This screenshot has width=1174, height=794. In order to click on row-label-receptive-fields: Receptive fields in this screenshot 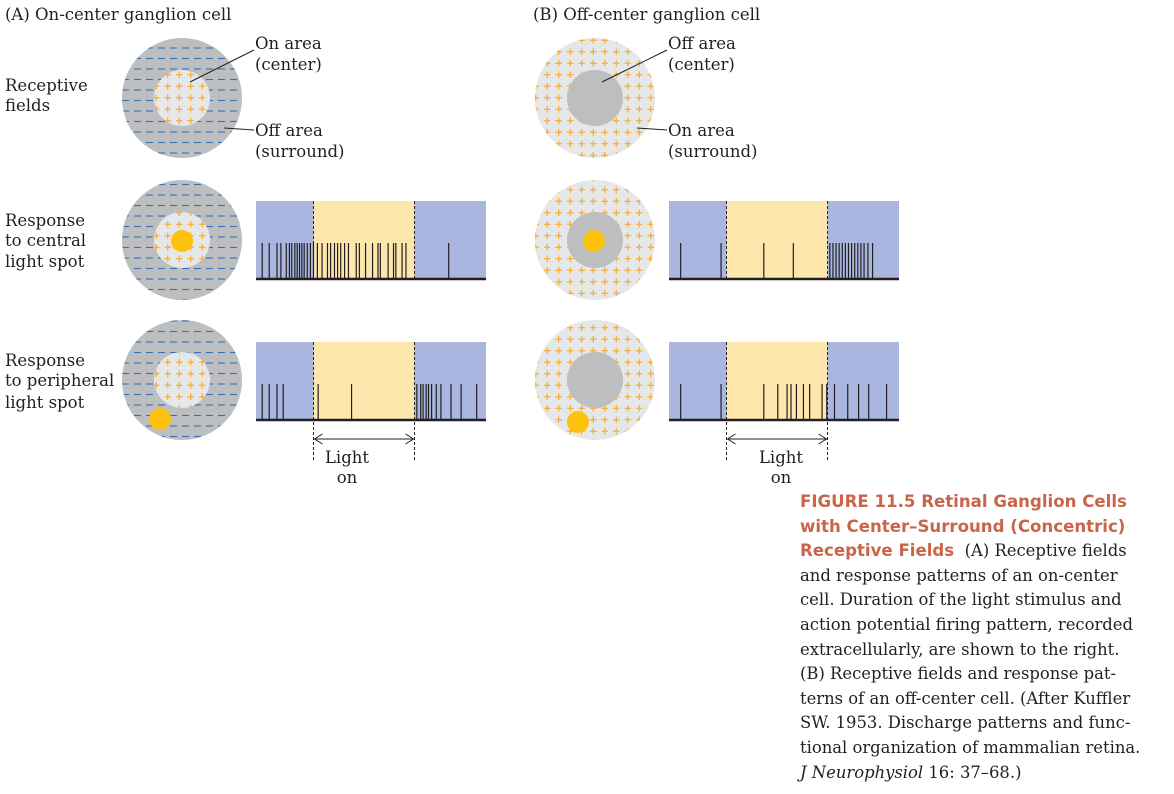, I will do `click(46, 95)`.